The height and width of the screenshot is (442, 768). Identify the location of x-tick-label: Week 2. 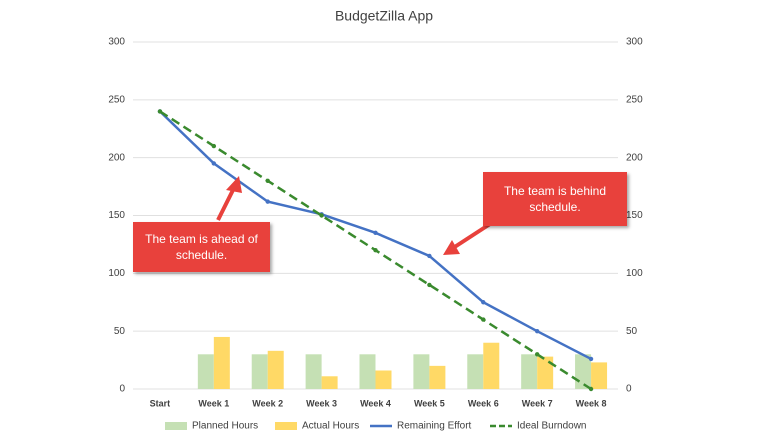
(267, 403).